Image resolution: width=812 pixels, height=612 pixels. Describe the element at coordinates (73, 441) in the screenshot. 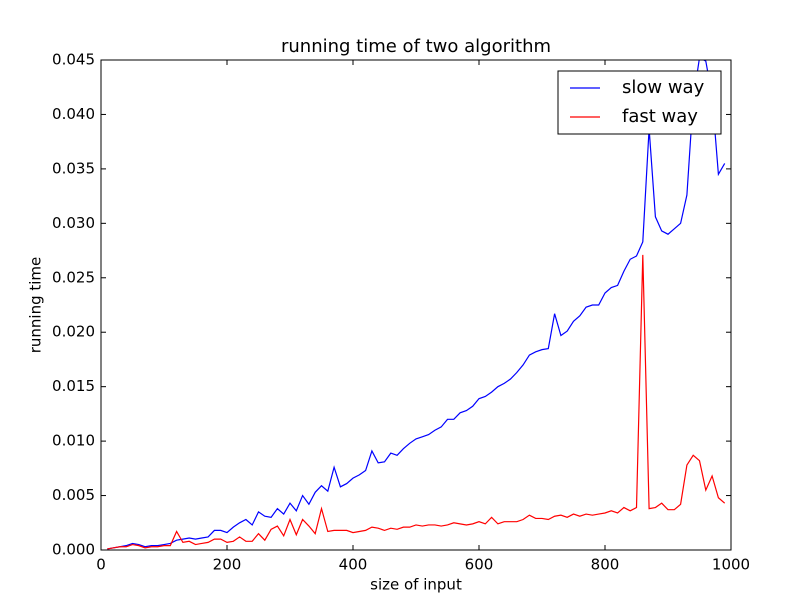

I see `y-tick-label: 0.010` at that location.